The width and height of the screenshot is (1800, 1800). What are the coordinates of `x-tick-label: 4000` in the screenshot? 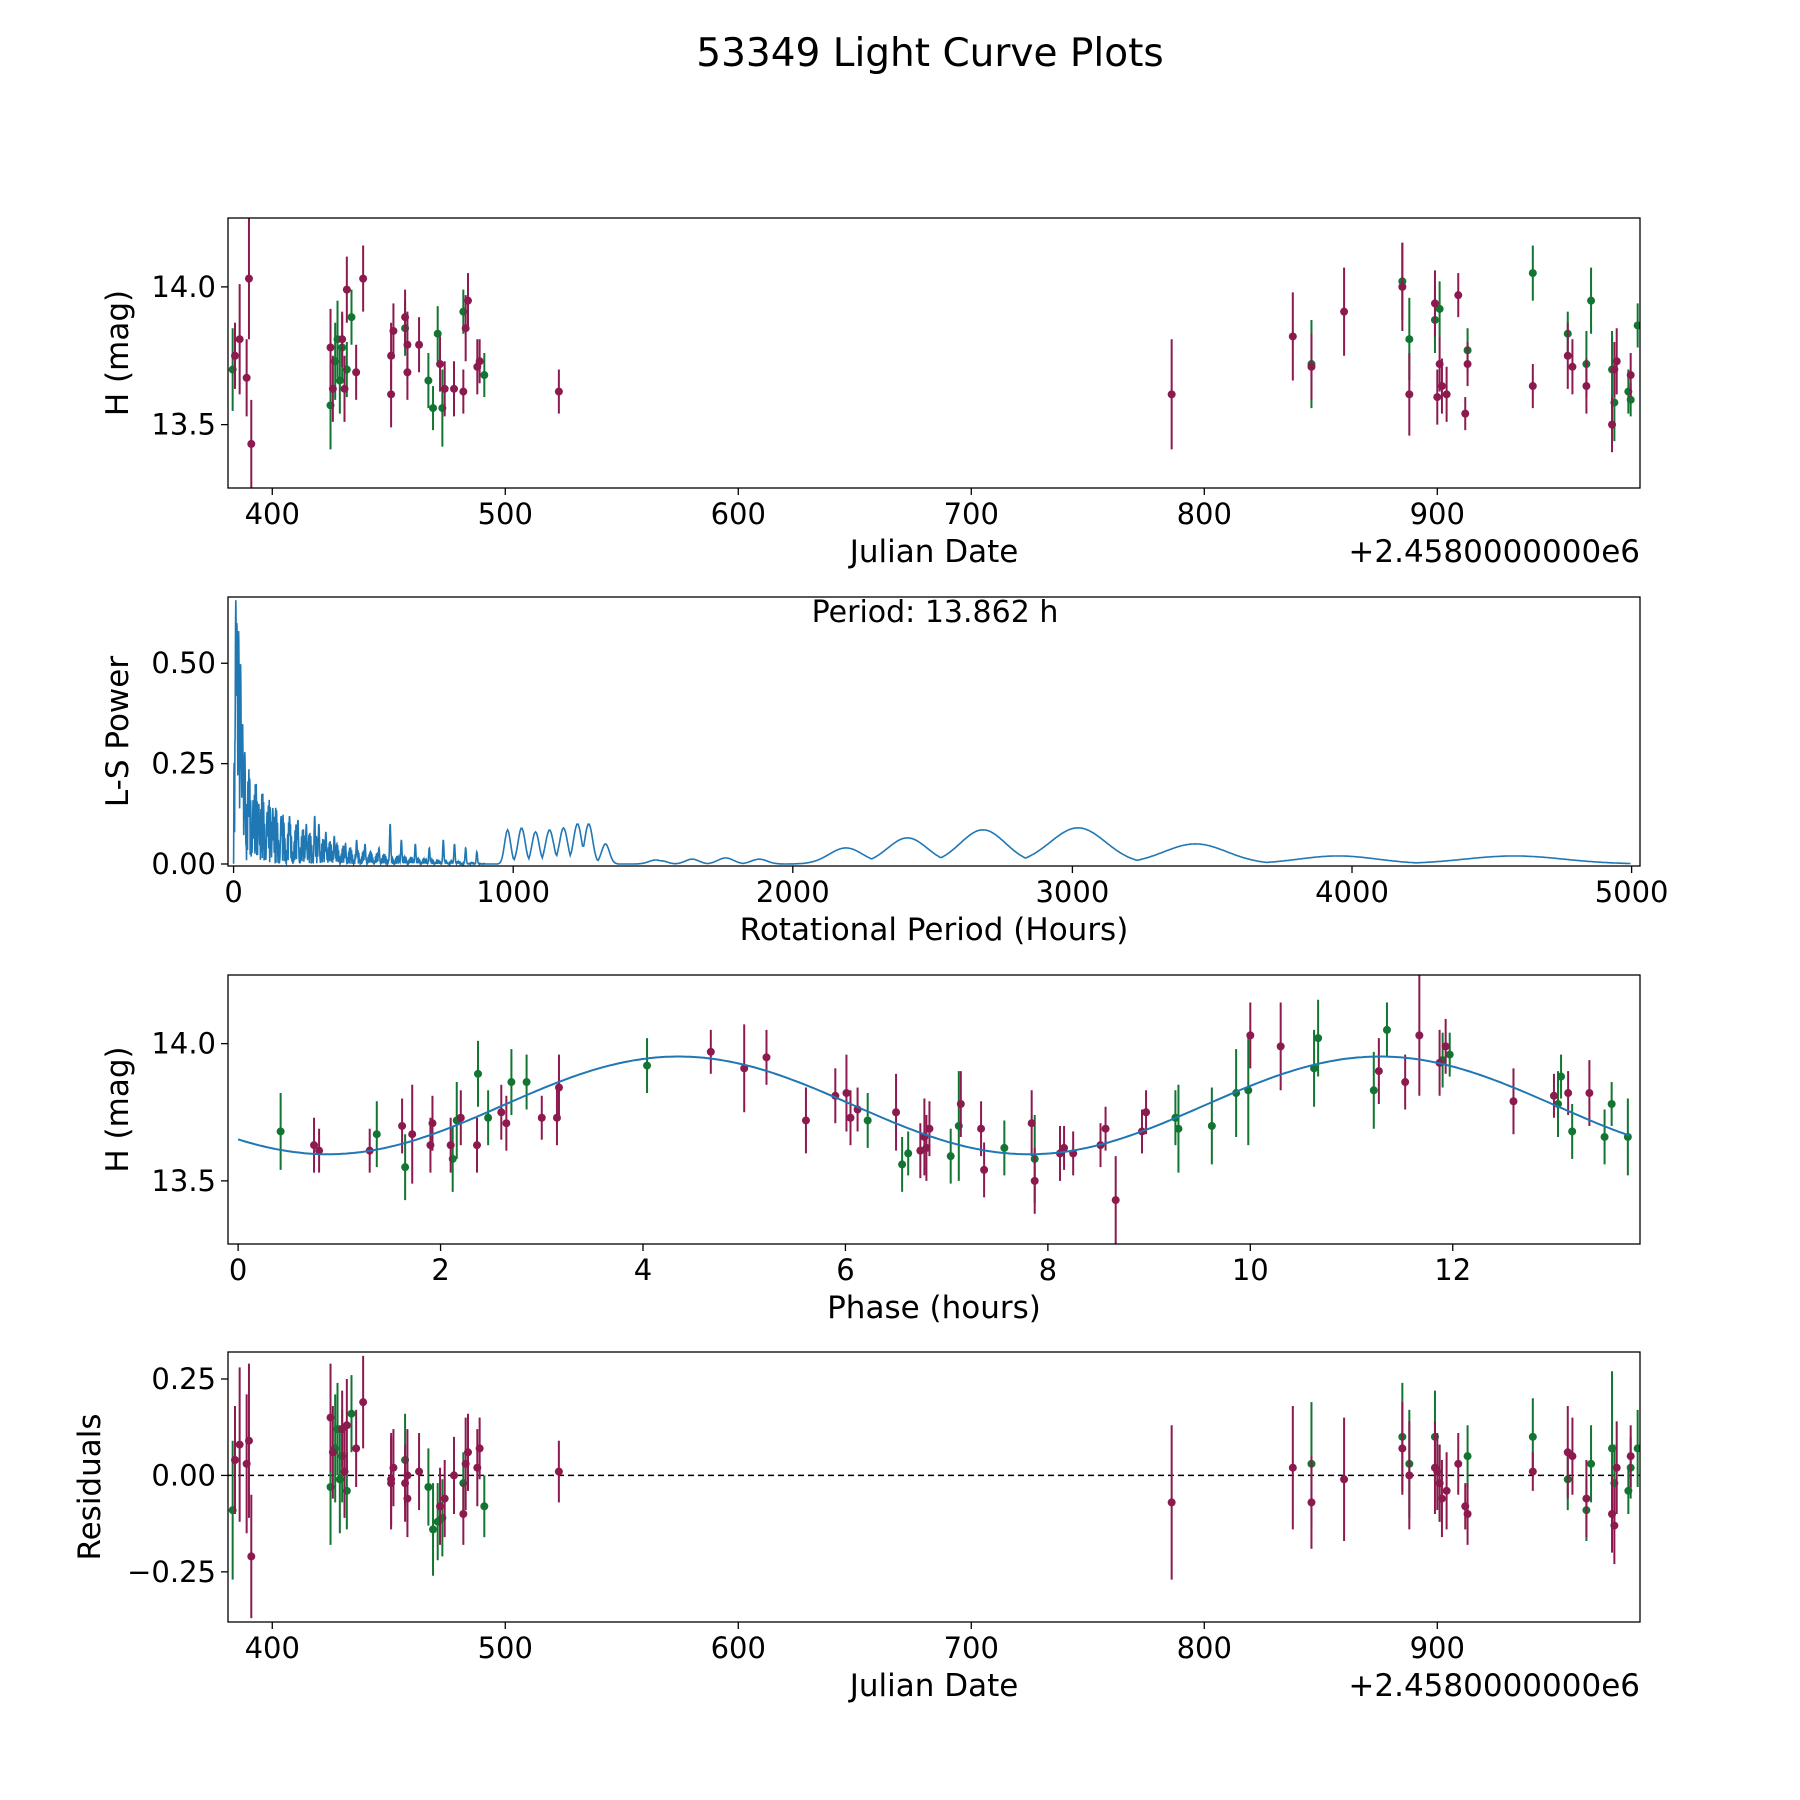 It's located at (1352, 892).